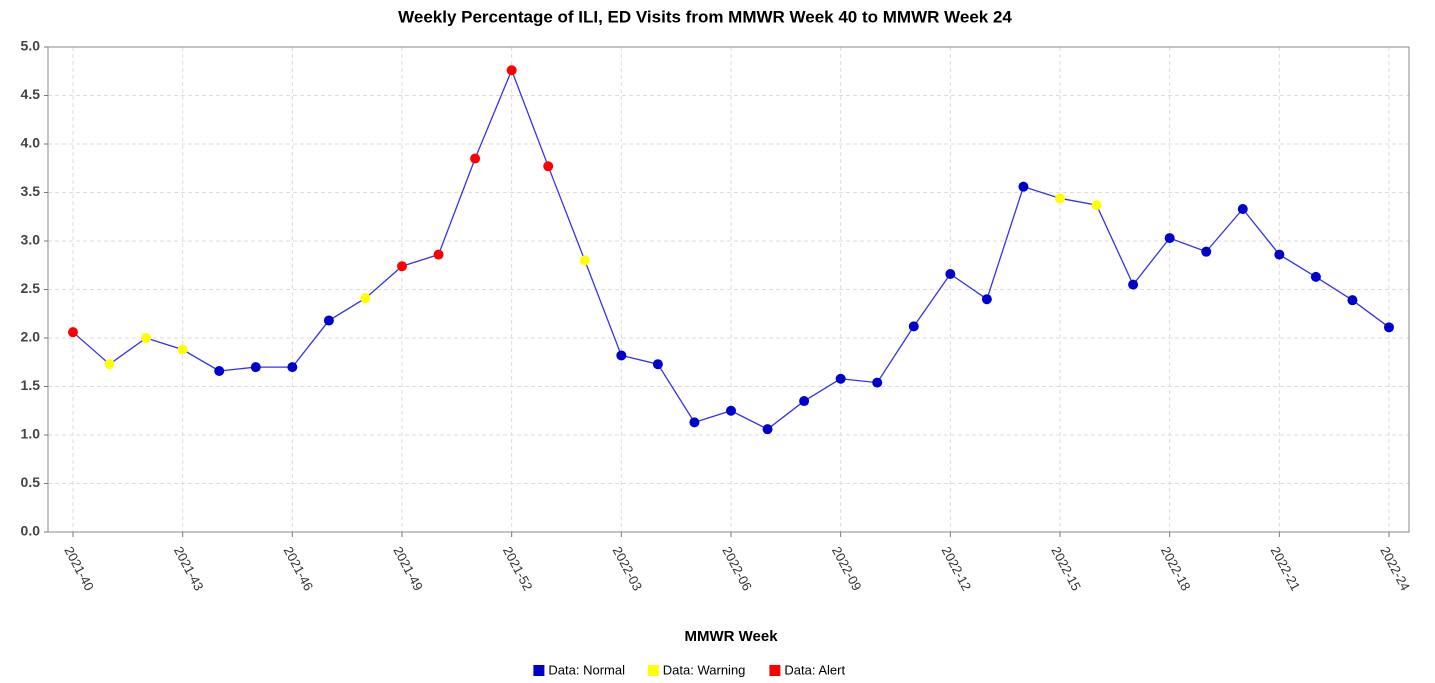 Image resolution: width=1435 pixels, height=683 pixels. What do you see at coordinates (737, 568) in the screenshot?
I see `x-tick-label: 2022-06` at bounding box center [737, 568].